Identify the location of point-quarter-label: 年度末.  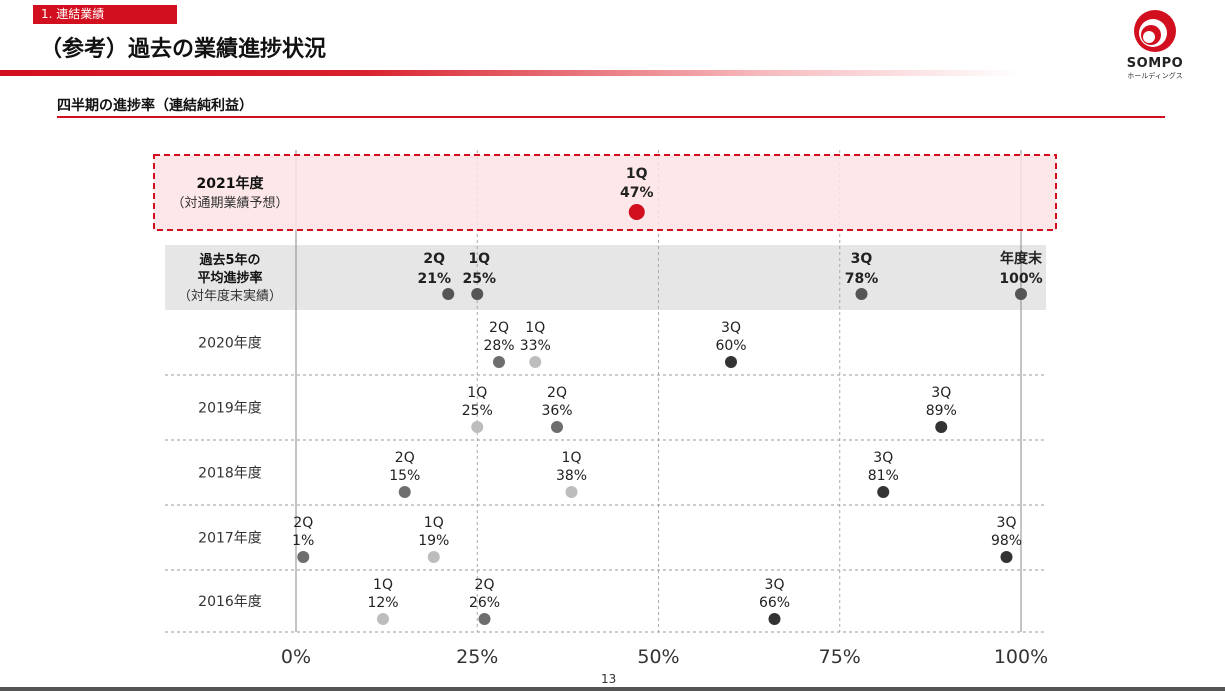
(1021, 258).